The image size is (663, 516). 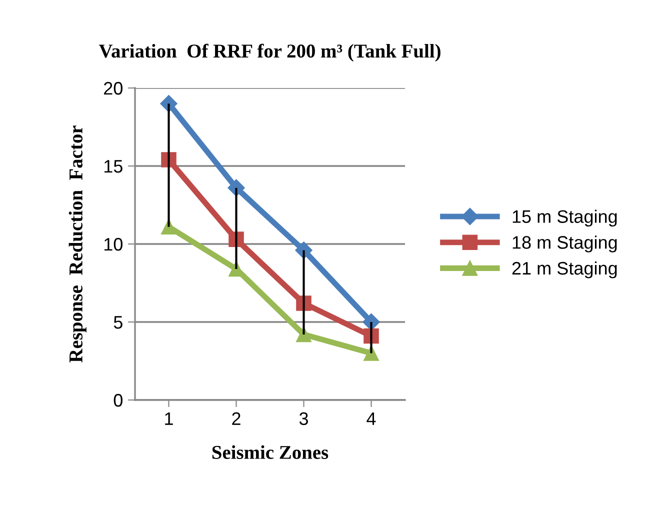 What do you see at coordinates (169, 418) in the screenshot?
I see `x-tick-label: 1` at bounding box center [169, 418].